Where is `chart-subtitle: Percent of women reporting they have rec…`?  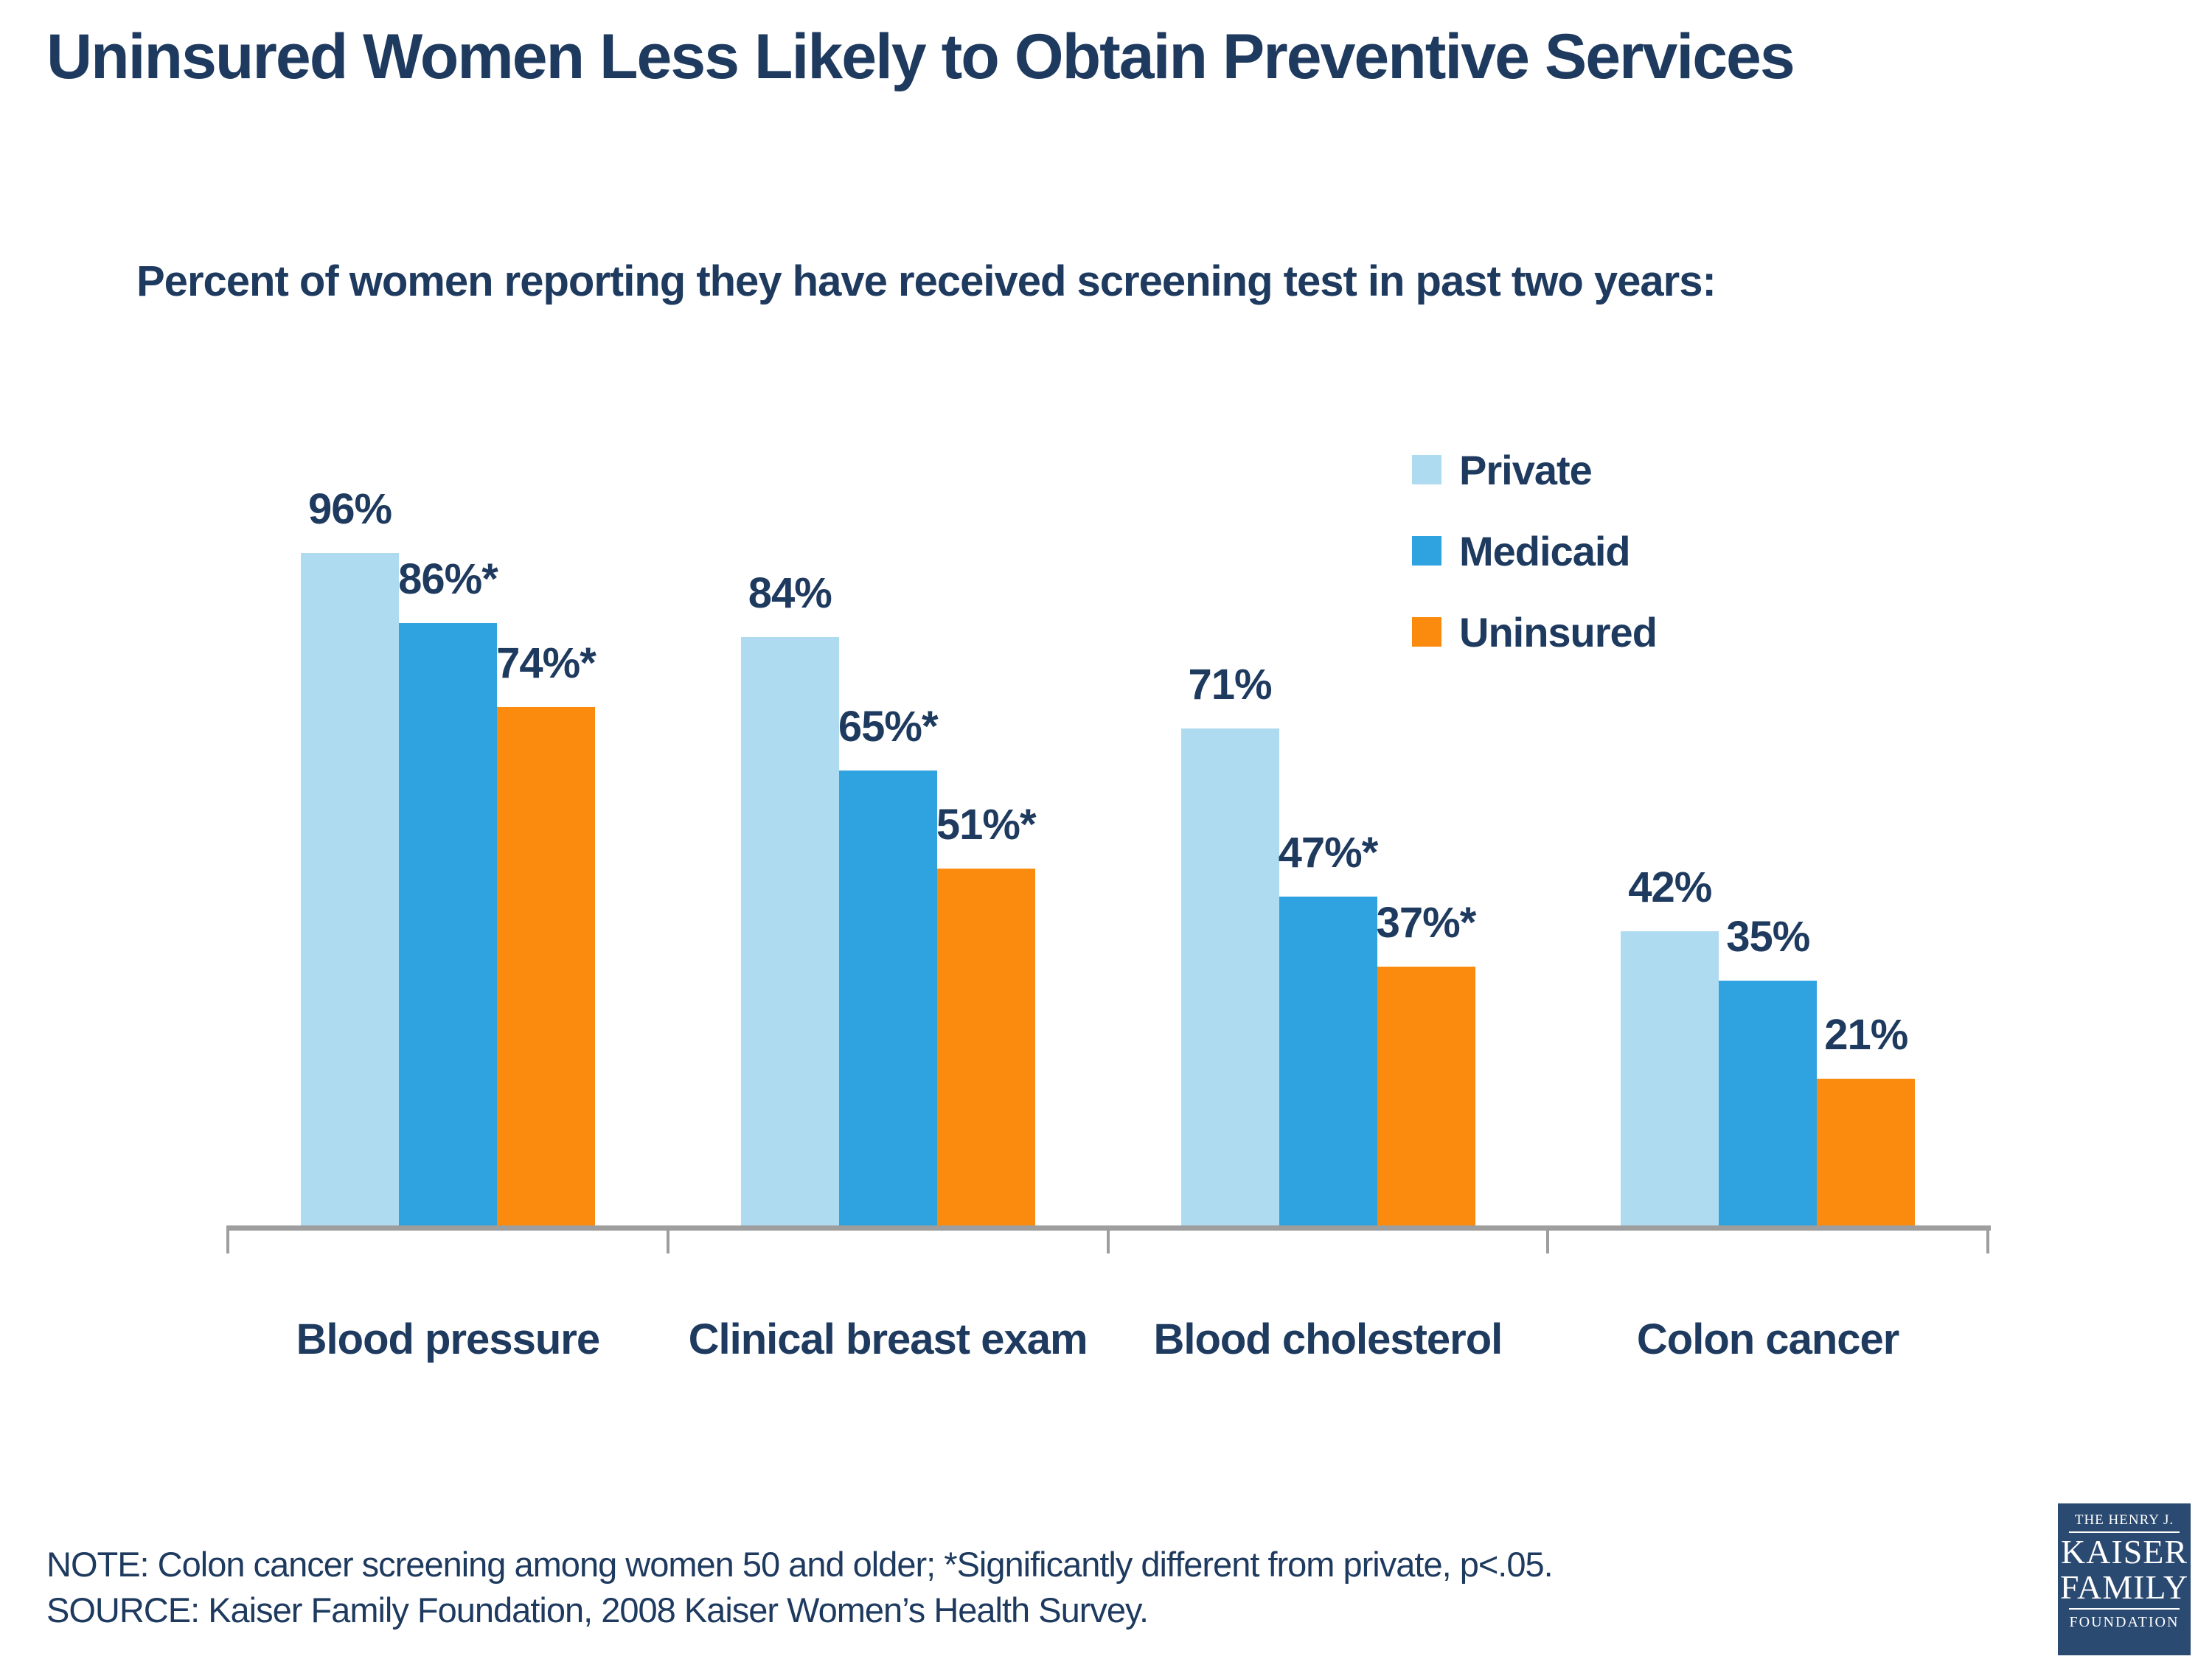 chart-subtitle: Percent of women reporting they have rec… is located at coordinates (926, 281).